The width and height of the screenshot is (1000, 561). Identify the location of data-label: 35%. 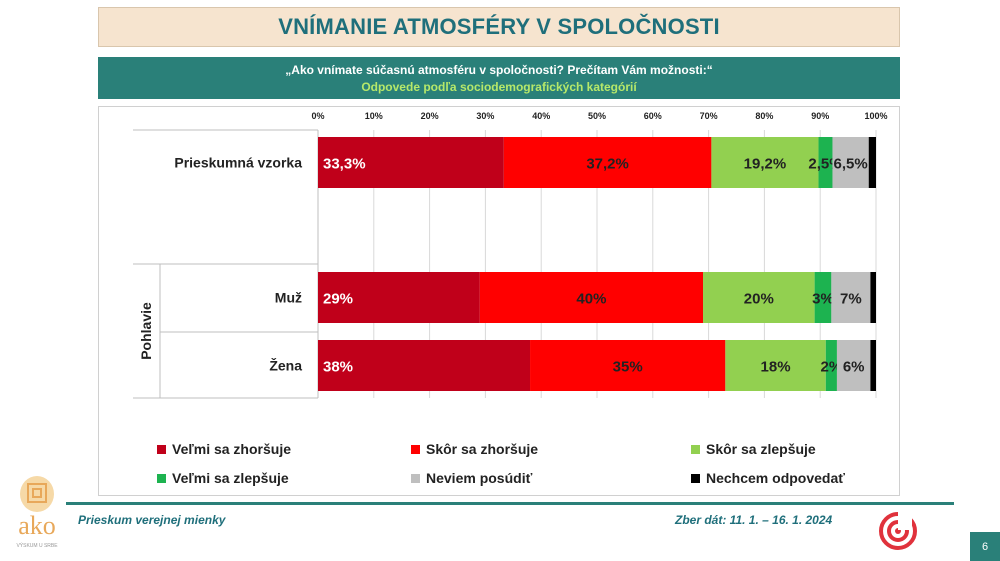
(628, 367).